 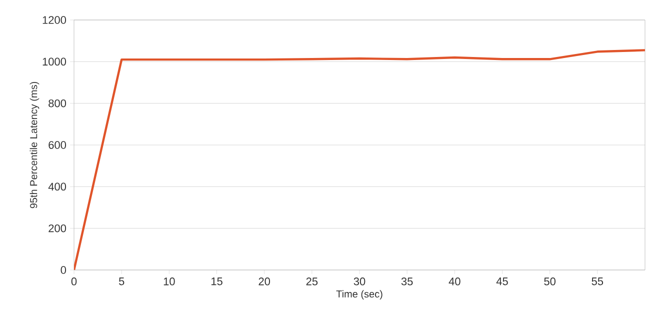 I want to click on y-tick-label: 600, so click(x=57, y=145).